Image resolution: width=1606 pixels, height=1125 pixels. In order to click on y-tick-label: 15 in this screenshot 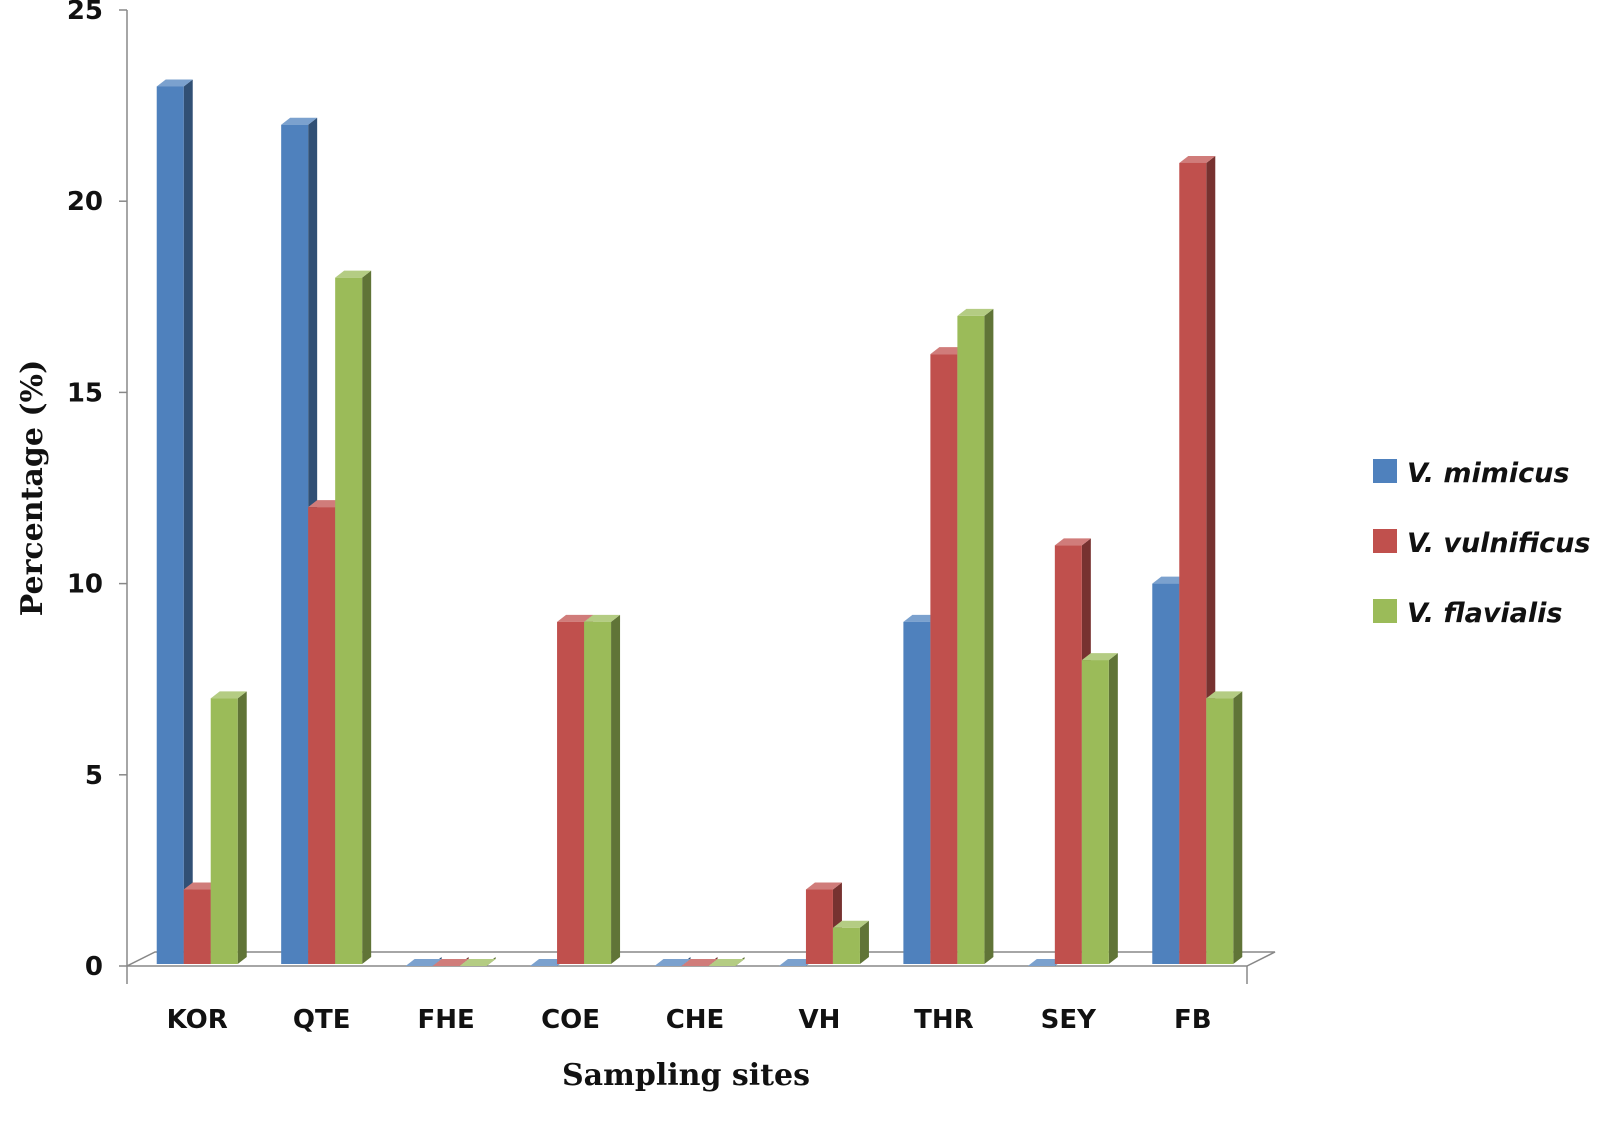, I will do `click(85, 393)`.